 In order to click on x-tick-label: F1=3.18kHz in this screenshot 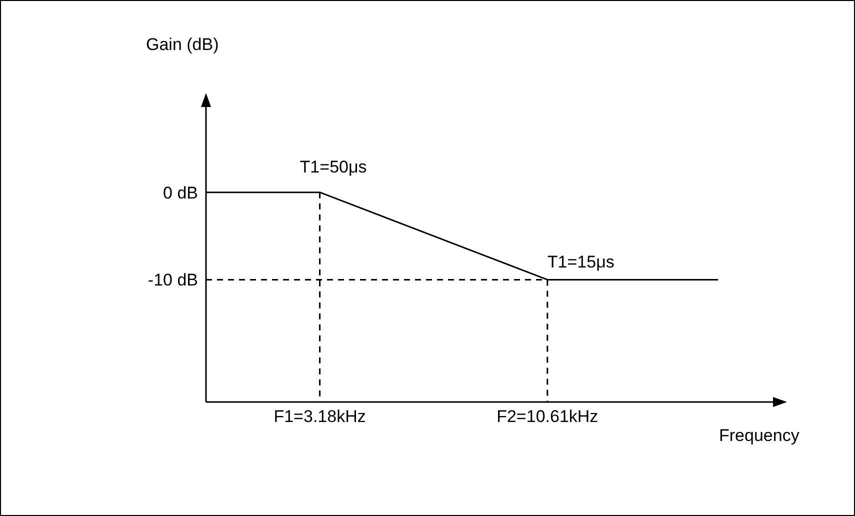, I will do `click(320, 416)`.